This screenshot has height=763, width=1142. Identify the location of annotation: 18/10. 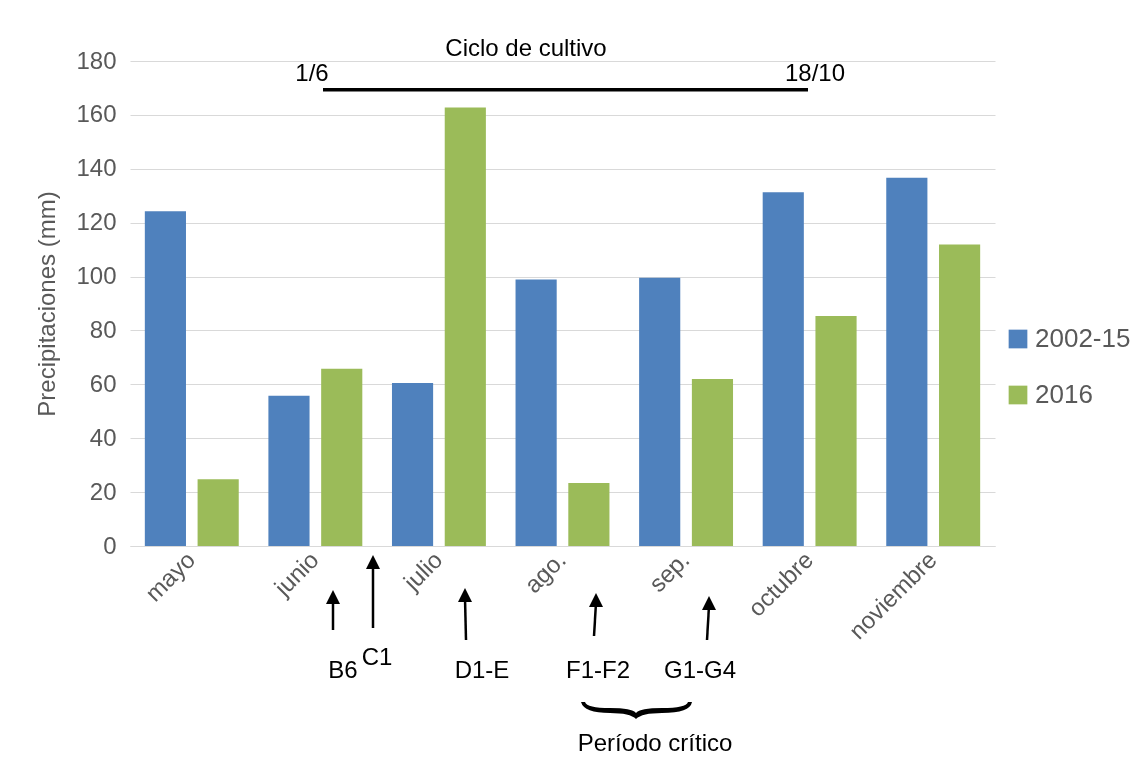
(815, 73).